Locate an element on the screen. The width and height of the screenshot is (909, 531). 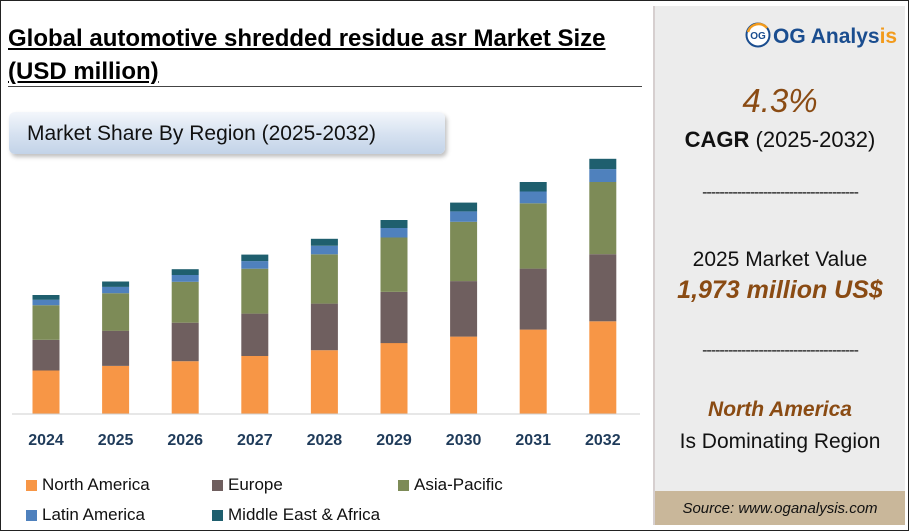
bar-2025-asia-pacific is located at coordinates (116, 312).